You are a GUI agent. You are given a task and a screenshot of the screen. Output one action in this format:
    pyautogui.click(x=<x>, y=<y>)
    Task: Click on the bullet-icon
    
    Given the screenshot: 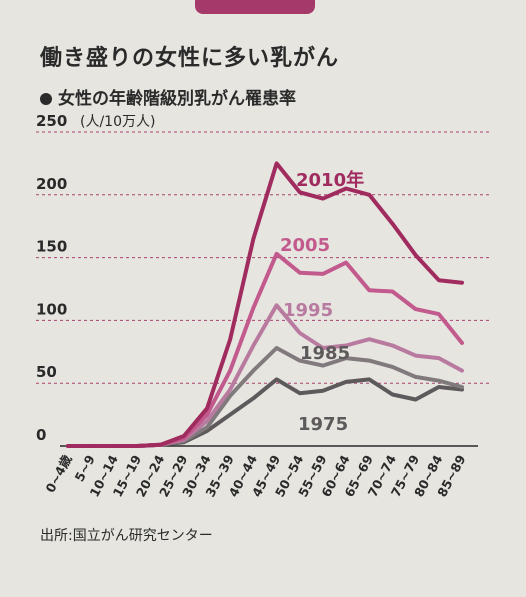 What is the action you would take?
    pyautogui.click(x=46, y=99)
    